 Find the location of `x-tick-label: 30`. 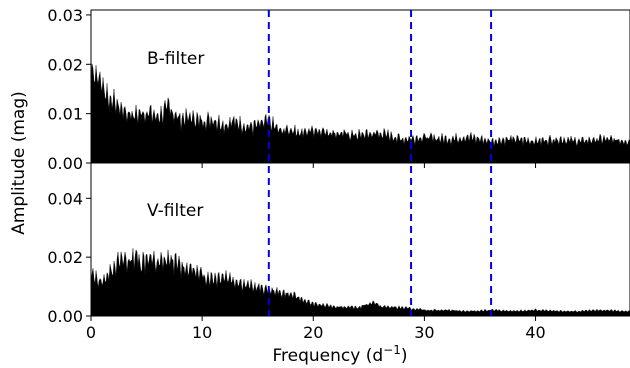

x-tick-label: 30 is located at coordinates (424, 332).